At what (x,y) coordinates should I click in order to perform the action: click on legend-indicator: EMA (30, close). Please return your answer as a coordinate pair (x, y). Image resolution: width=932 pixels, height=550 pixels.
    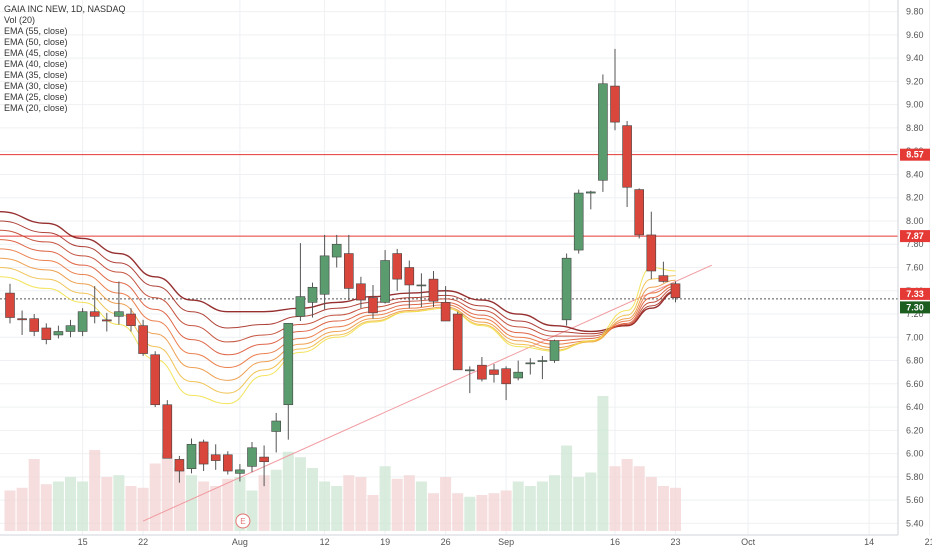
    Looking at the image, I should click on (36, 86).